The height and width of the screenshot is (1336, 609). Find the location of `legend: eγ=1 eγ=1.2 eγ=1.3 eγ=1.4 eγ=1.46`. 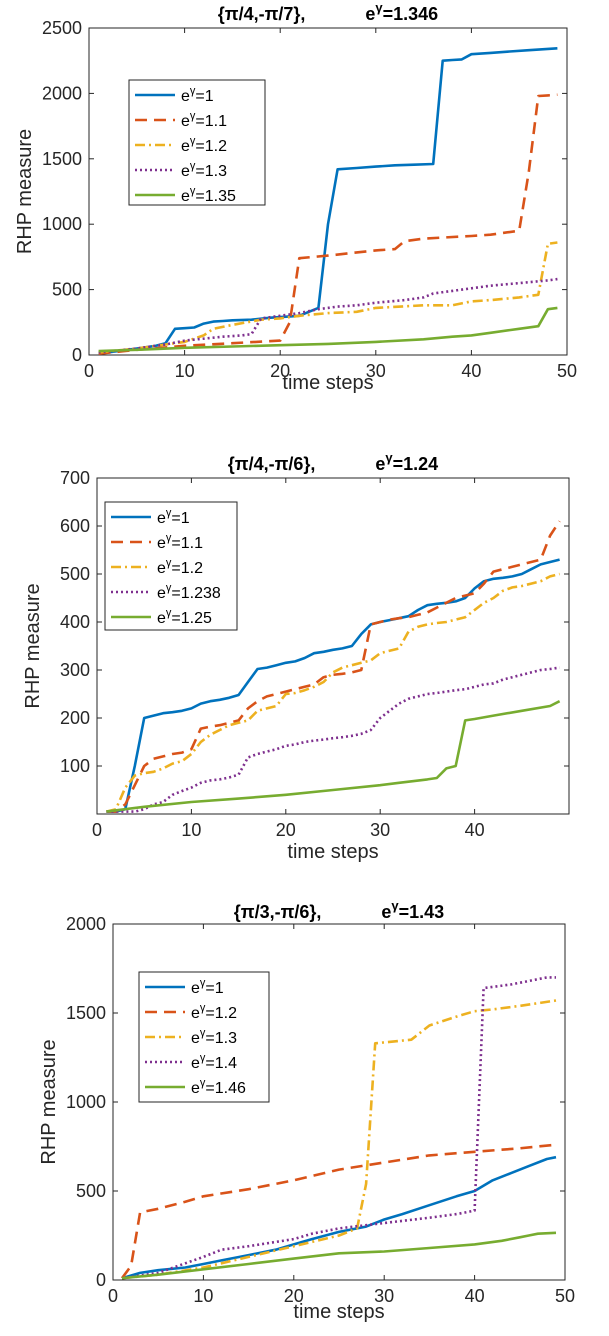

legend: eγ=1 eγ=1.2 eγ=1.3 eγ=1.4 eγ=1.46 is located at coordinates (204, 1037).